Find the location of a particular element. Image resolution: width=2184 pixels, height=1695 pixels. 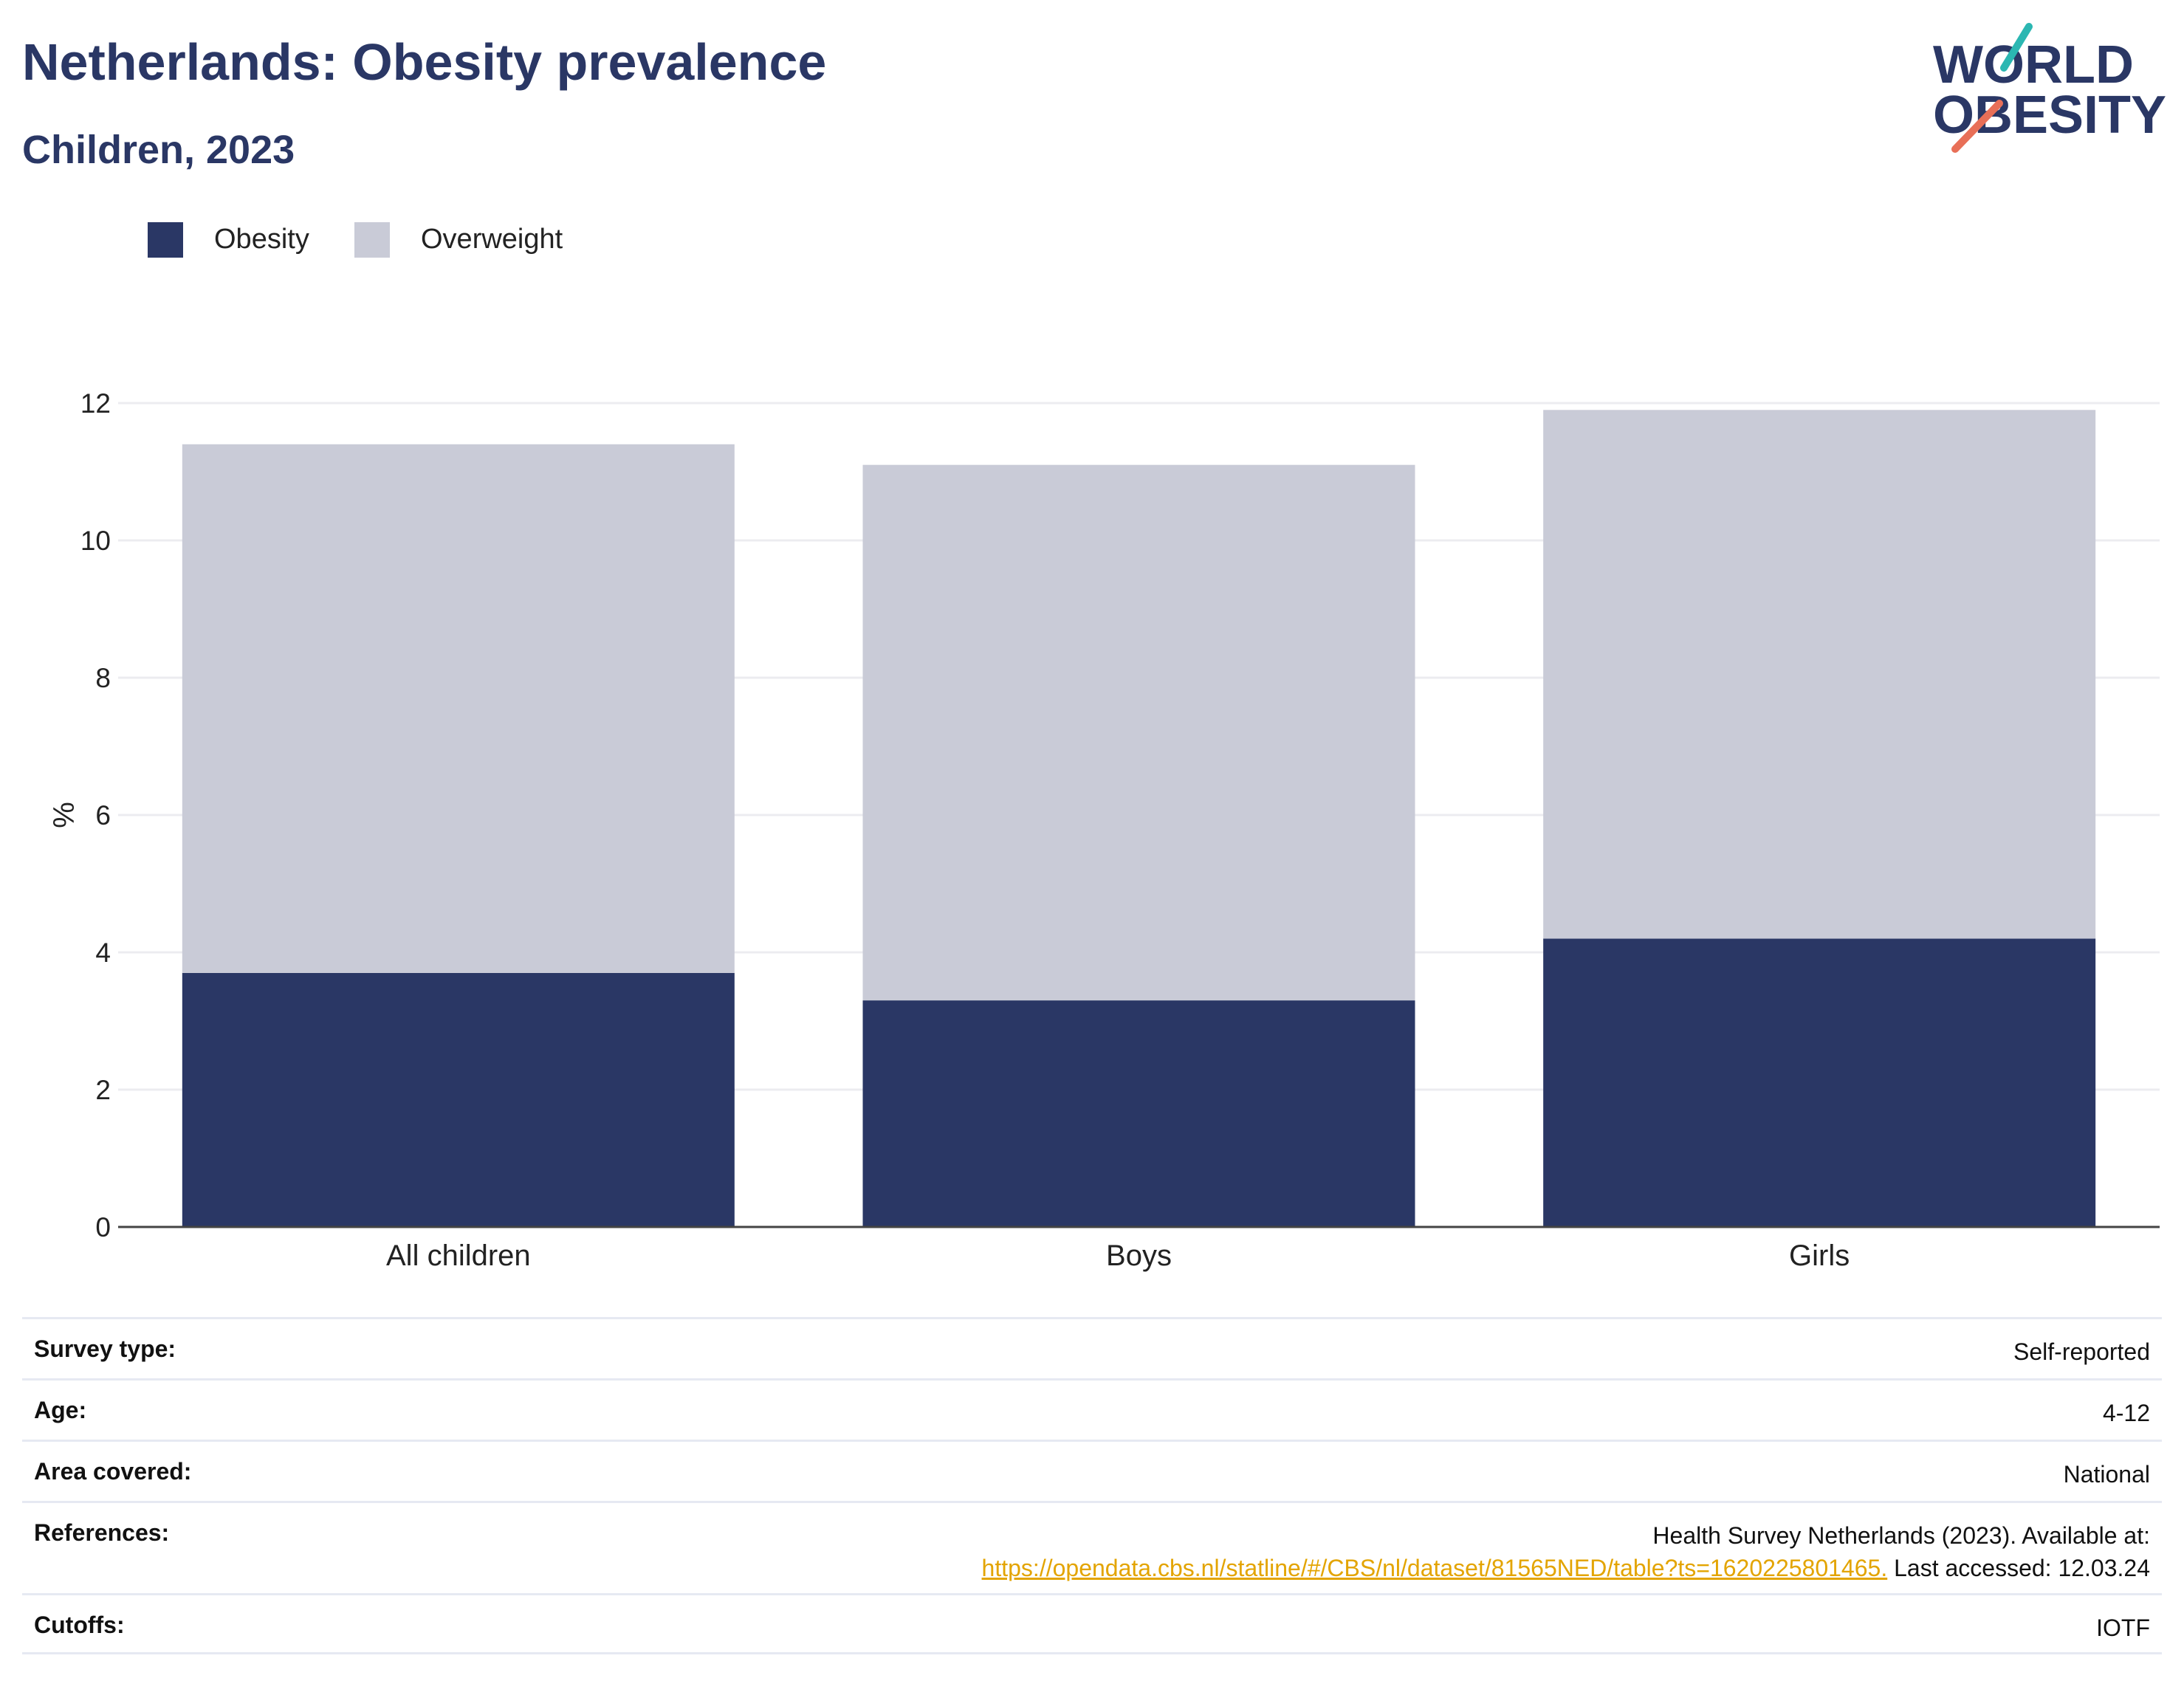

cutoffs-label: Cutoffs: is located at coordinates (80, 1625).